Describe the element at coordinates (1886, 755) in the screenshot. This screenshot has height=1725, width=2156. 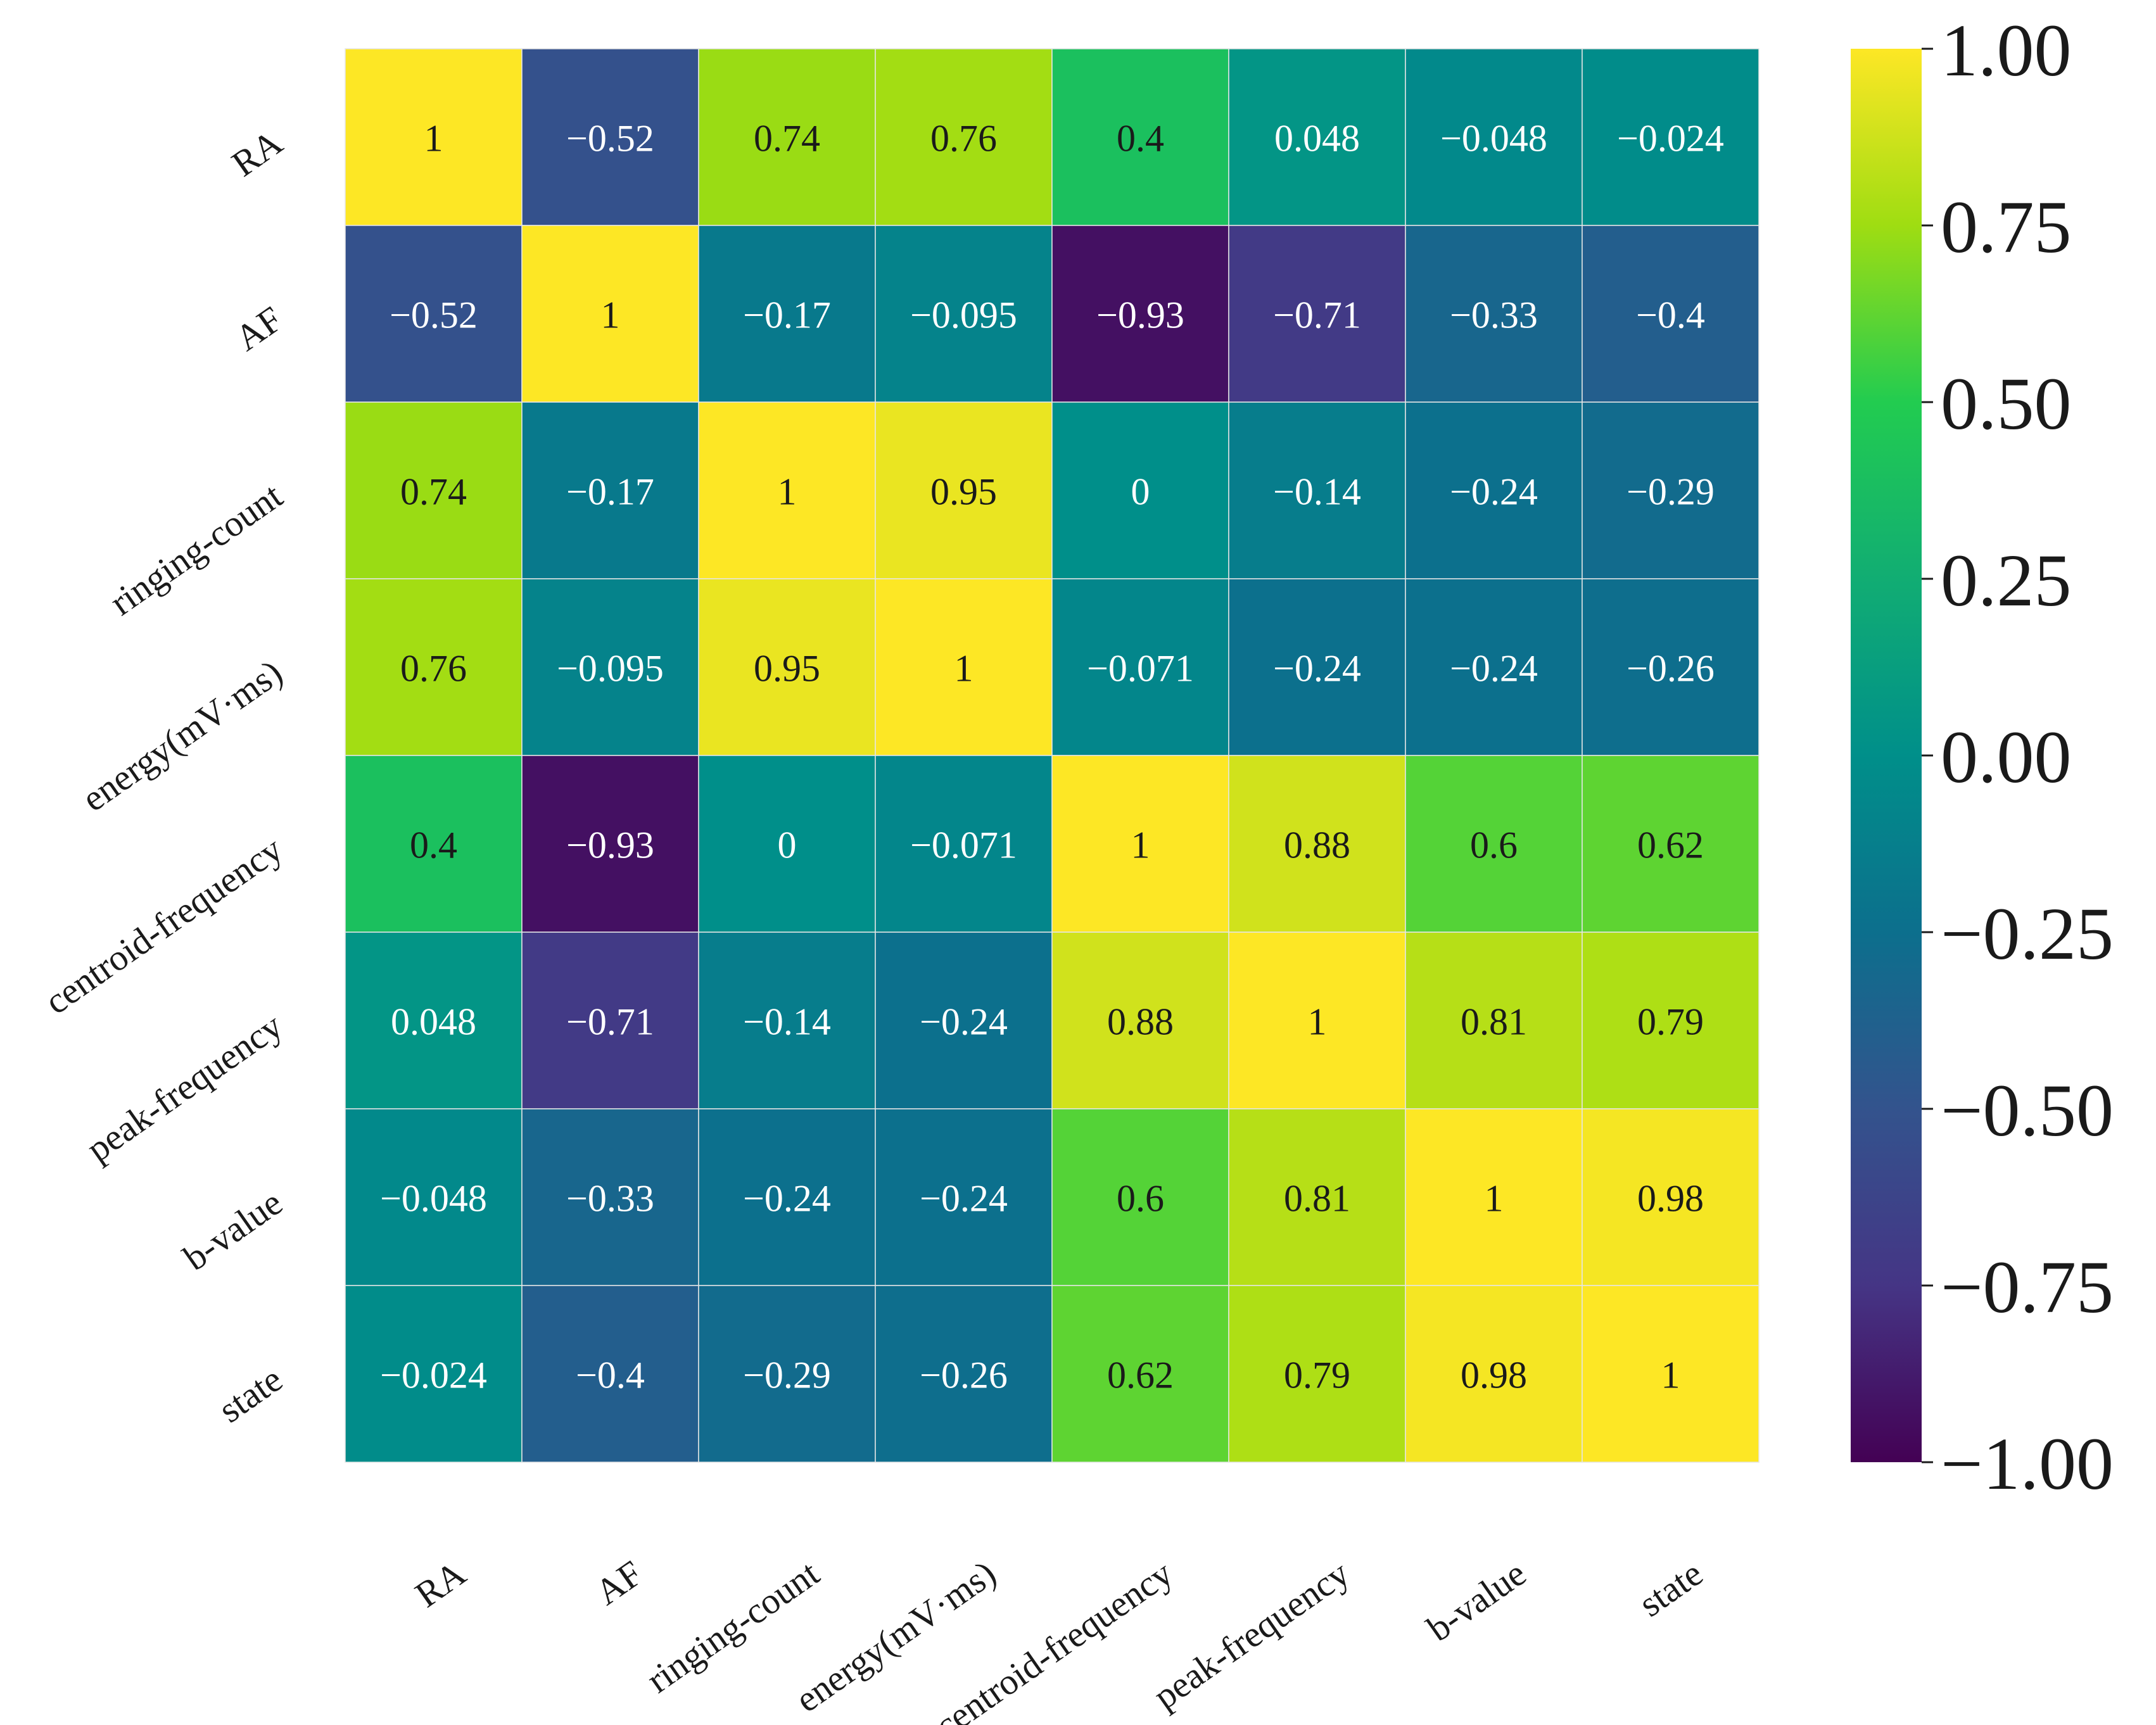
I see `colorbar-gradient` at that location.